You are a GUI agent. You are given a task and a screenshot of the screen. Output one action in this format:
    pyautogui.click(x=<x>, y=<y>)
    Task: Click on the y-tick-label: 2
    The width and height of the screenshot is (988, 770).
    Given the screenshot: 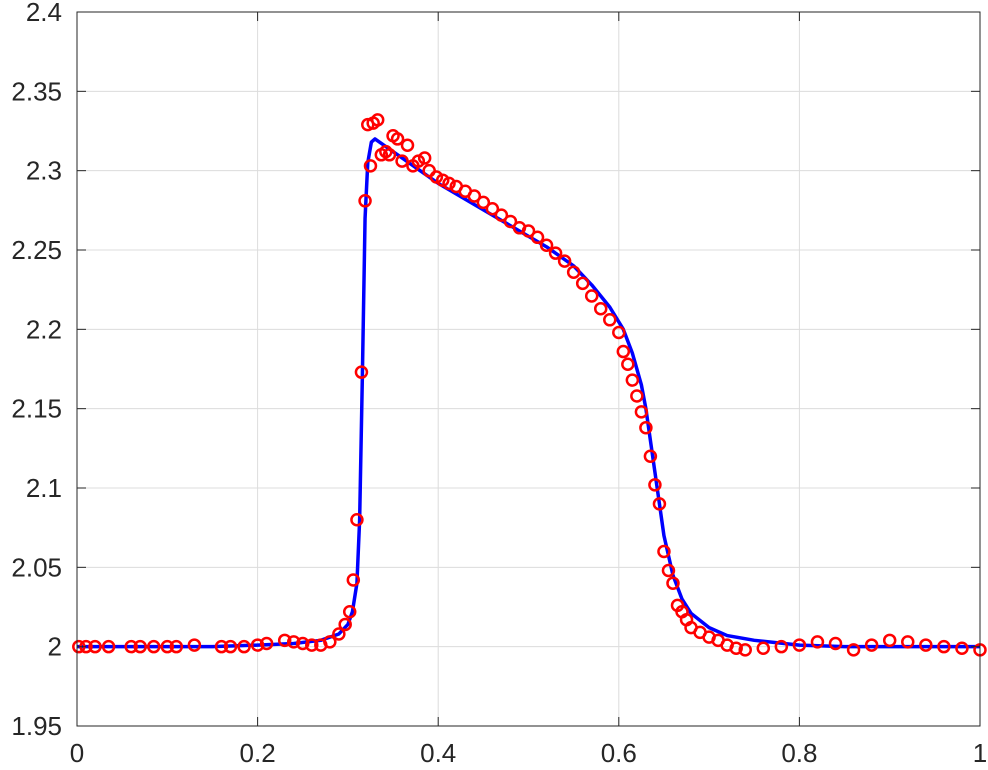 What is the action you would take?
    pyautogui.click(x=55, y=647)
    